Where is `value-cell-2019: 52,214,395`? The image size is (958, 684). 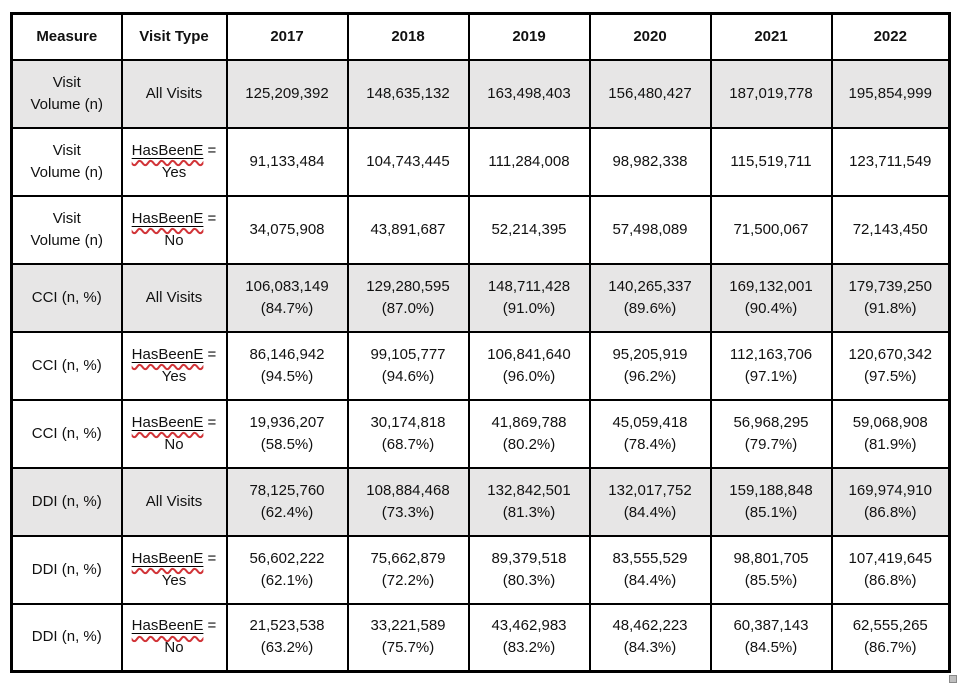 value-cell-2019: 52,214,395 is located at coordinates (529, 229).